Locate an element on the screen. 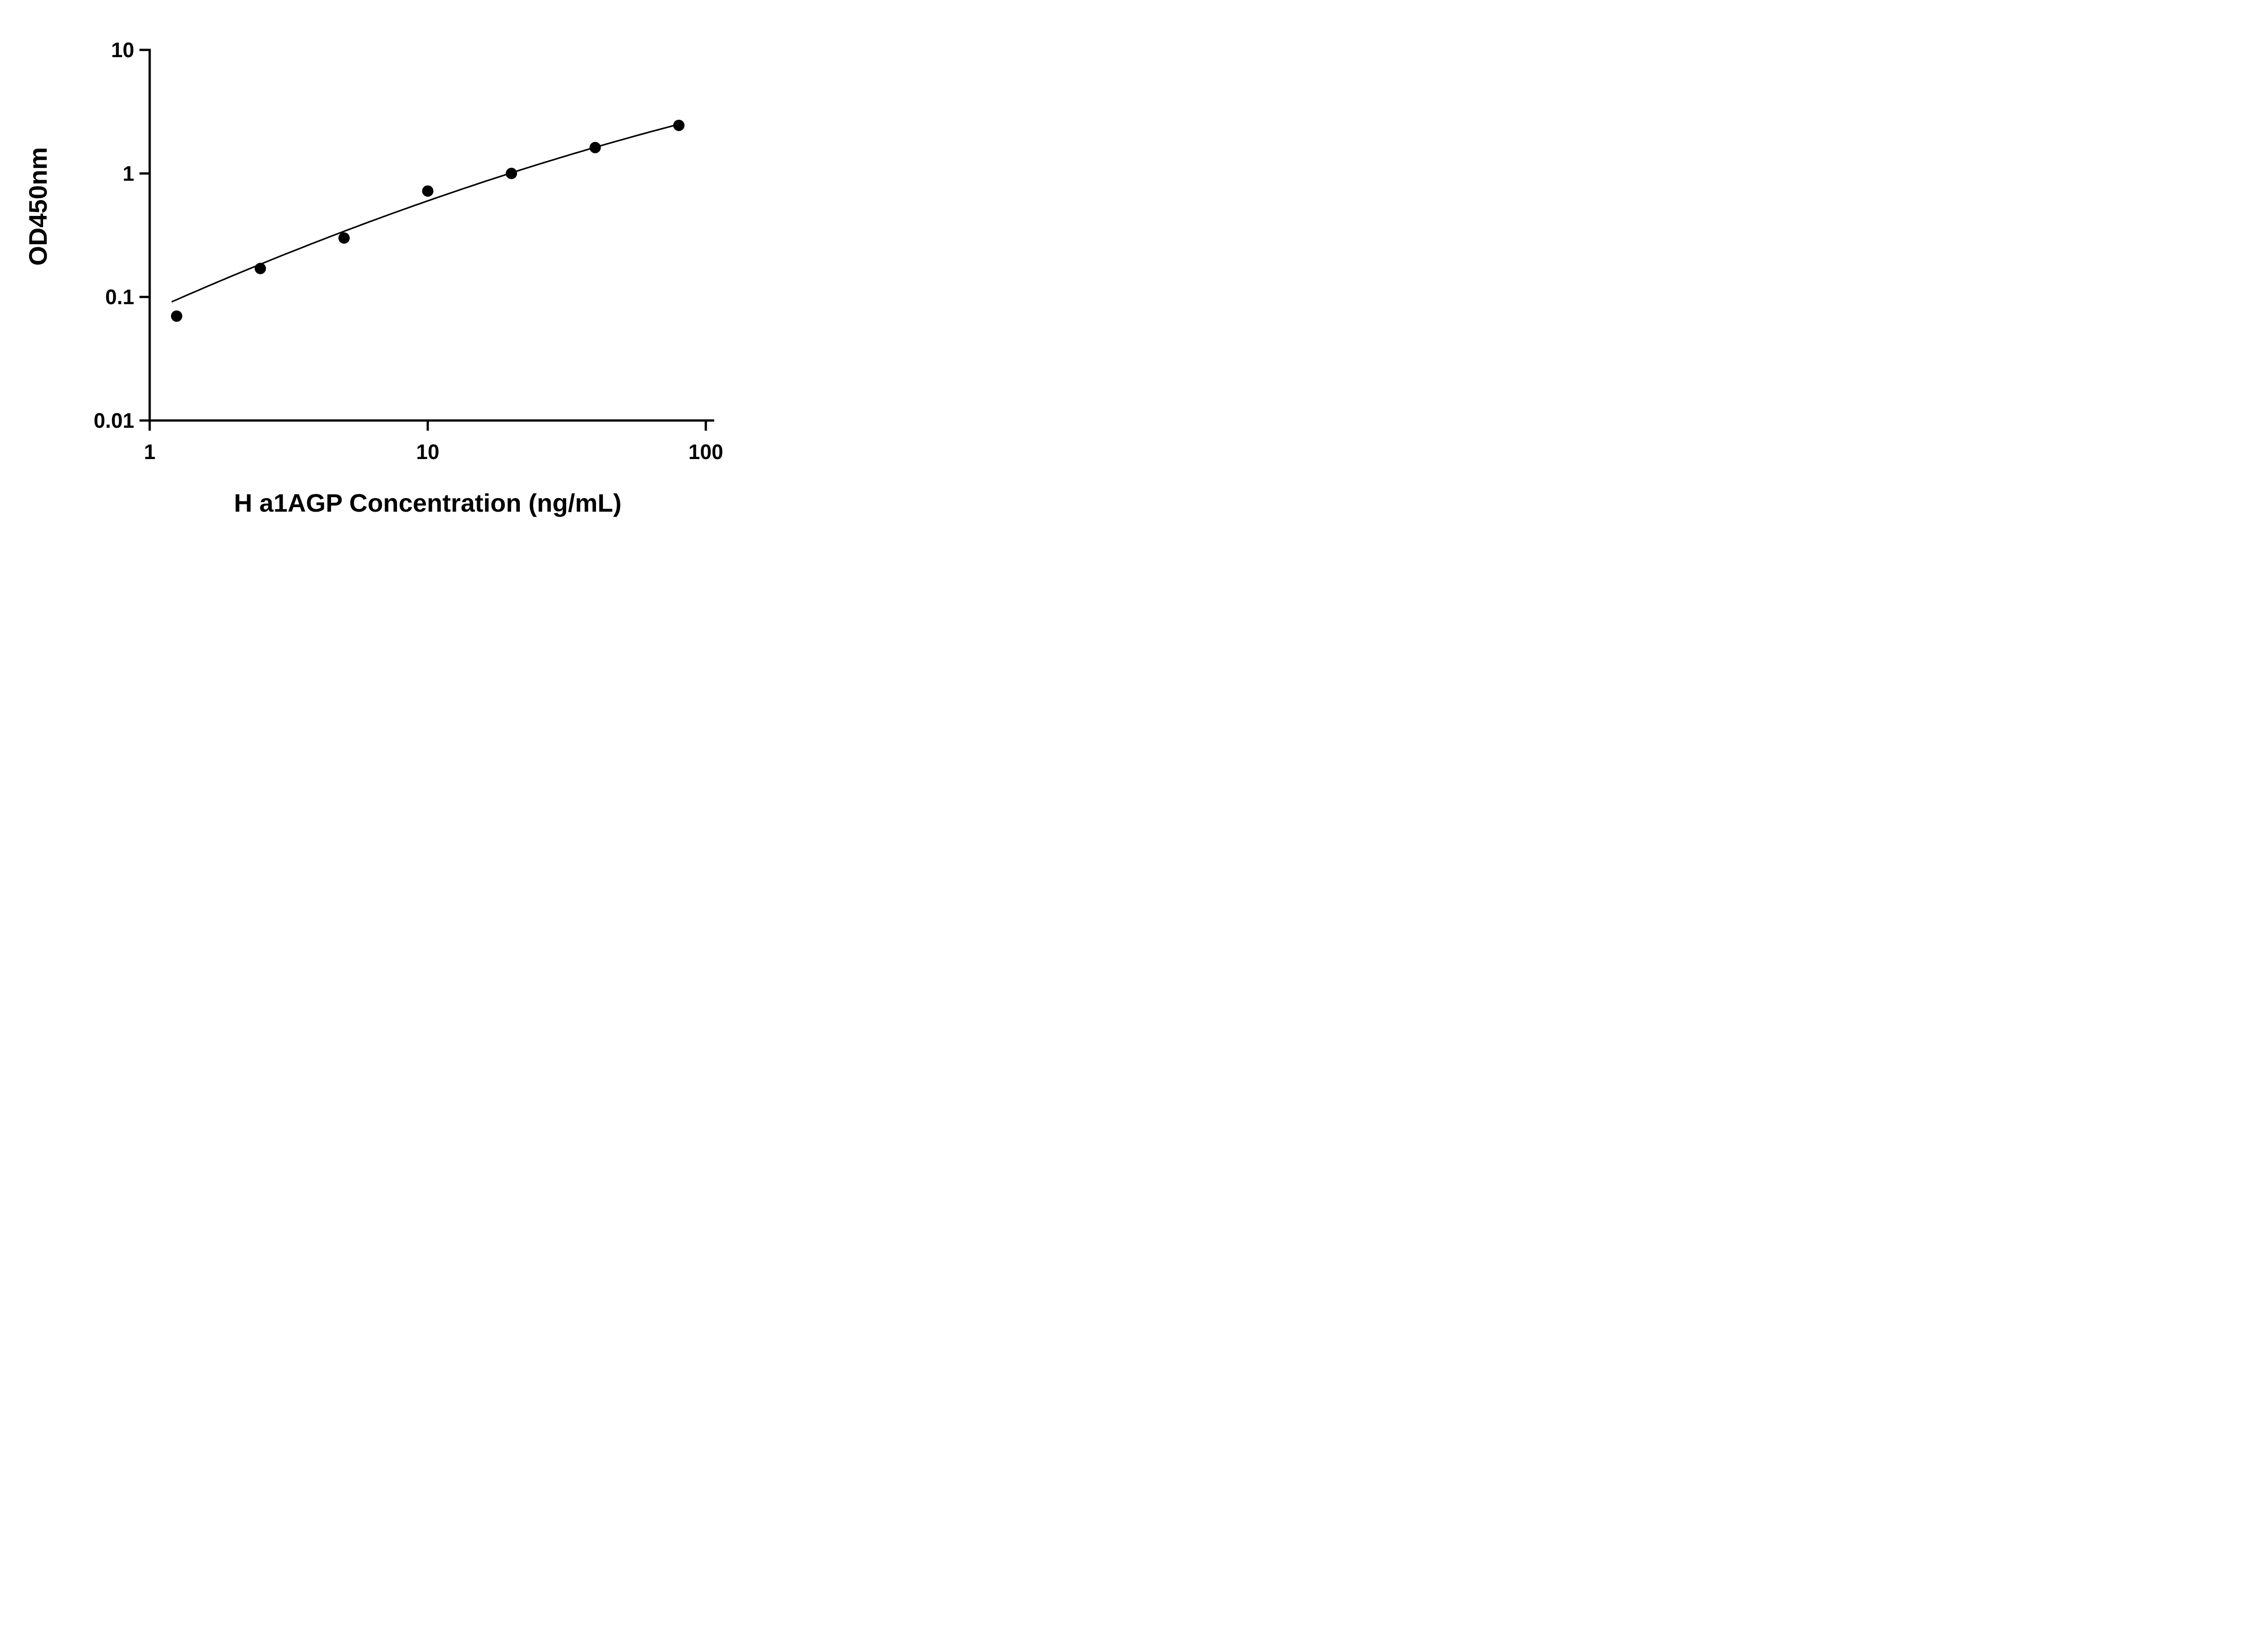 Image resolution: width=2268 pixels, height=1633 pixels. y-tick-label: 1 is located at coordinates (128, 173).